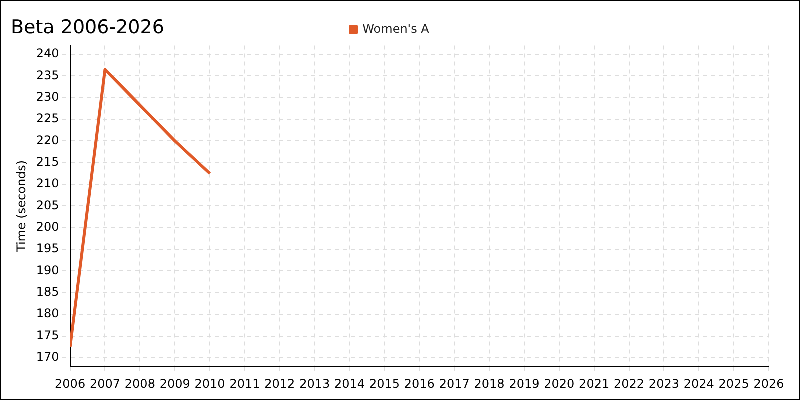  I want to click on chart-title: Beta 2006-2026, so click(87, 27).